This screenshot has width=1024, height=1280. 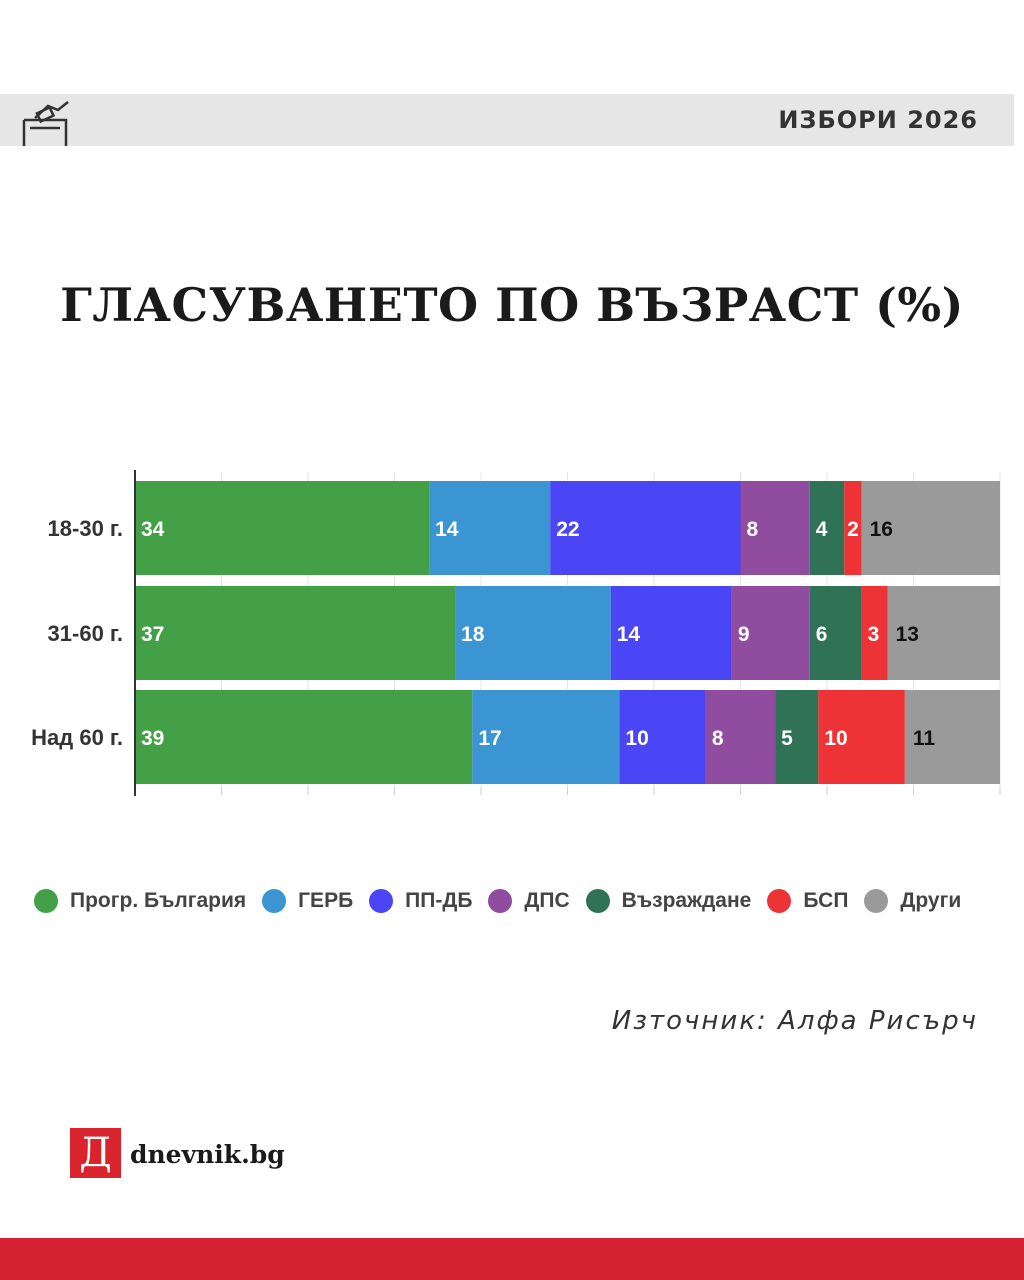 I want to click on data-label: 4, so click(x=822, y=529).